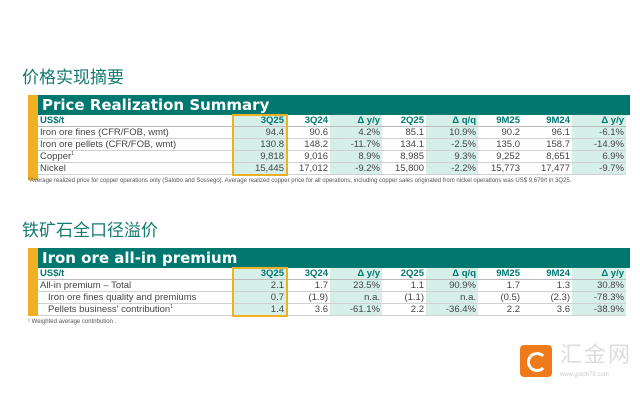  I want to click on cell-value: 17,012, so click(308, 168).